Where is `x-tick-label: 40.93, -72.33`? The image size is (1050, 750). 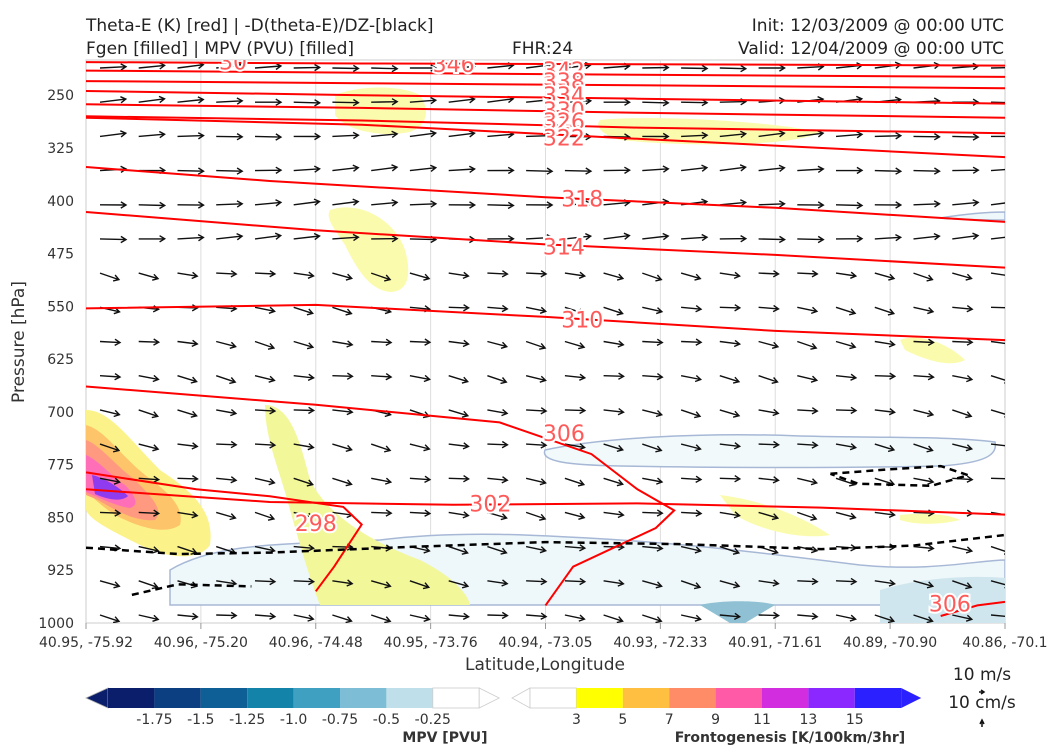 x-tick-label: 40.93, -72.33 is located at coordinates (660, 643).